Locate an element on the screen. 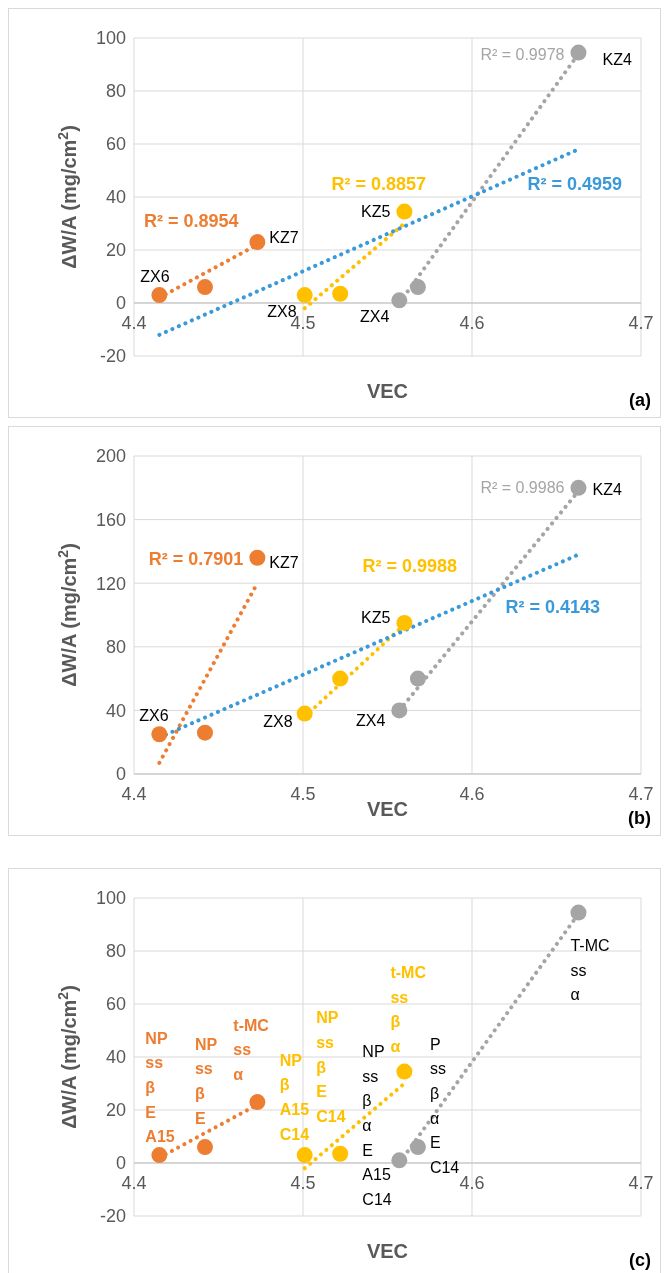 The image size is (669, 1273). annotation: R² = 0.7901 is located at coordinates (196, 558).